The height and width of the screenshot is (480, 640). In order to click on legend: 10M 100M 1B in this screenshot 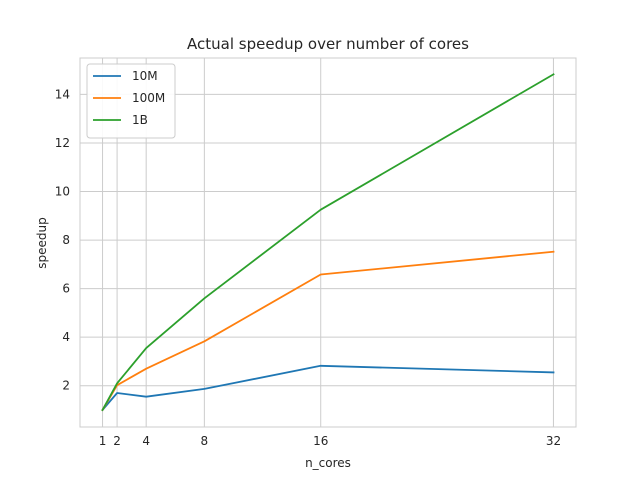, I will do `click(131, 101)`.